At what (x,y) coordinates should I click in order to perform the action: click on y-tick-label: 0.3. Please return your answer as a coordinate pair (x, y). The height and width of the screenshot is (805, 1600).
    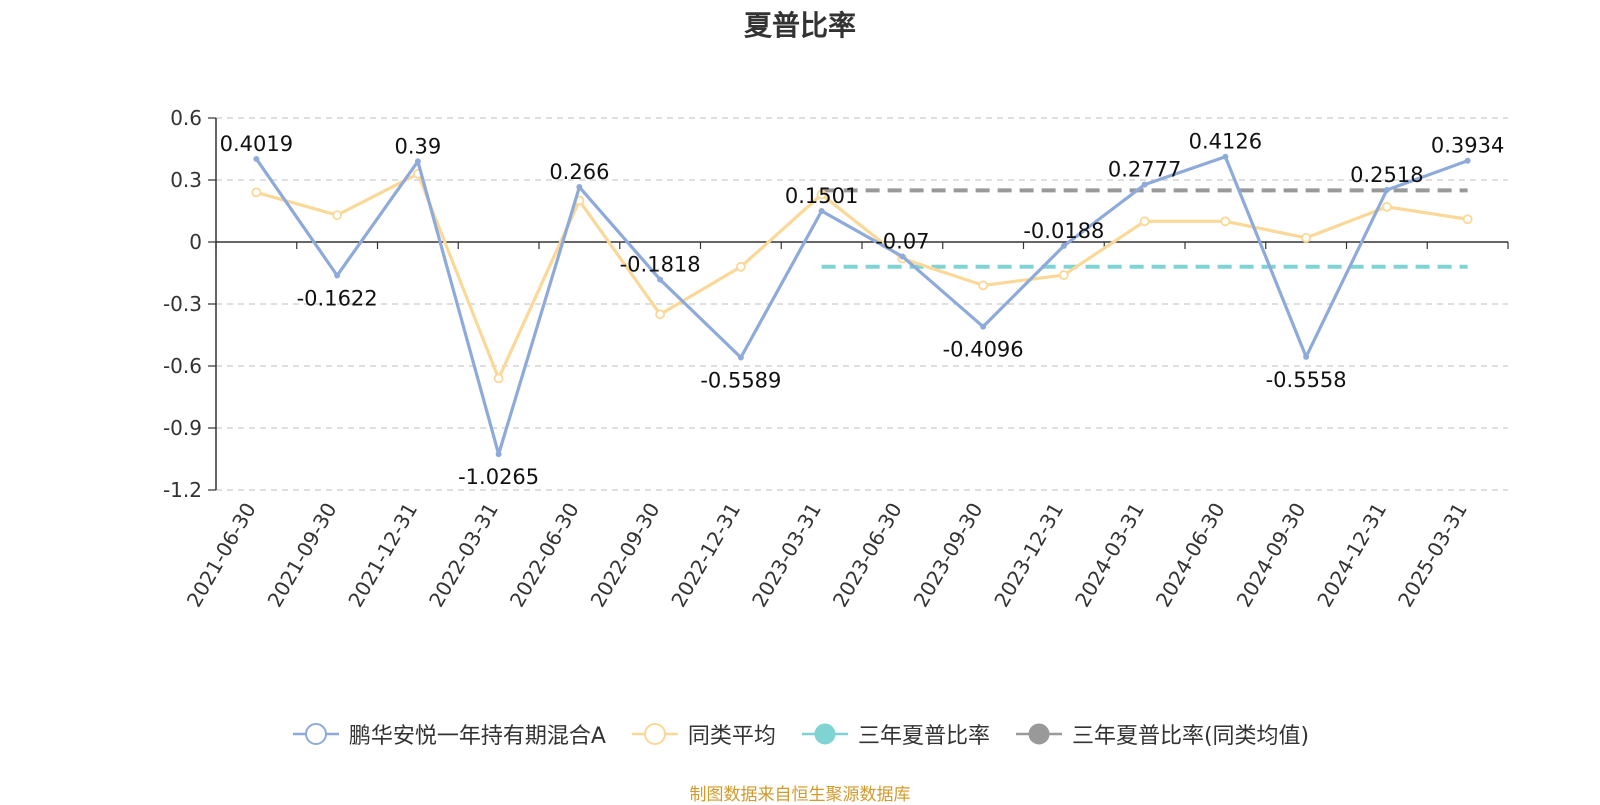
    Looking at the image, I should click on (186, 180).